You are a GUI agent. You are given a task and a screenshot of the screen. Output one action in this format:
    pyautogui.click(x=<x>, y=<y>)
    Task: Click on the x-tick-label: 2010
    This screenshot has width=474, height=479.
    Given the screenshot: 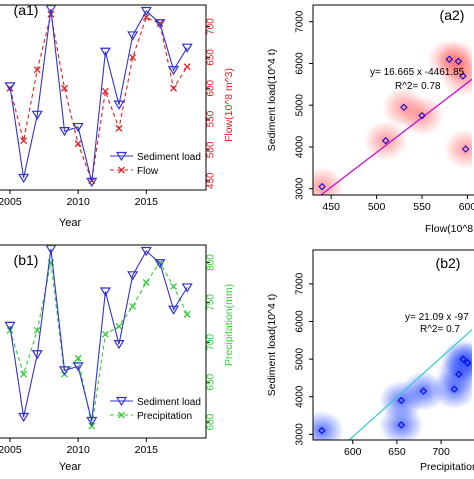 What is the action you would take?
    pyautogui.click(x=78, y=202)
    